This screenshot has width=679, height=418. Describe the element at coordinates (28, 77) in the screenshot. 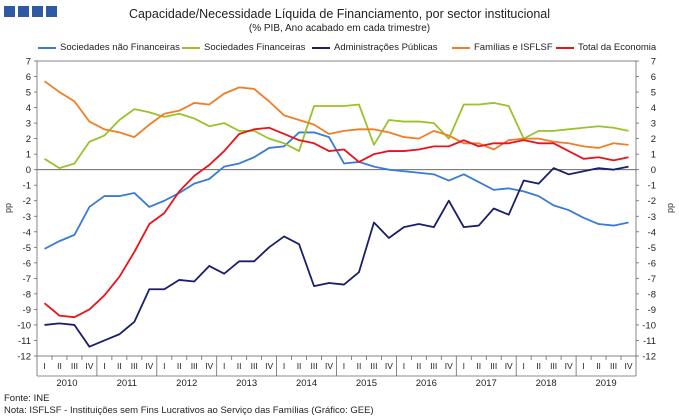

I see `y-tick-label-left: 6` at that location.